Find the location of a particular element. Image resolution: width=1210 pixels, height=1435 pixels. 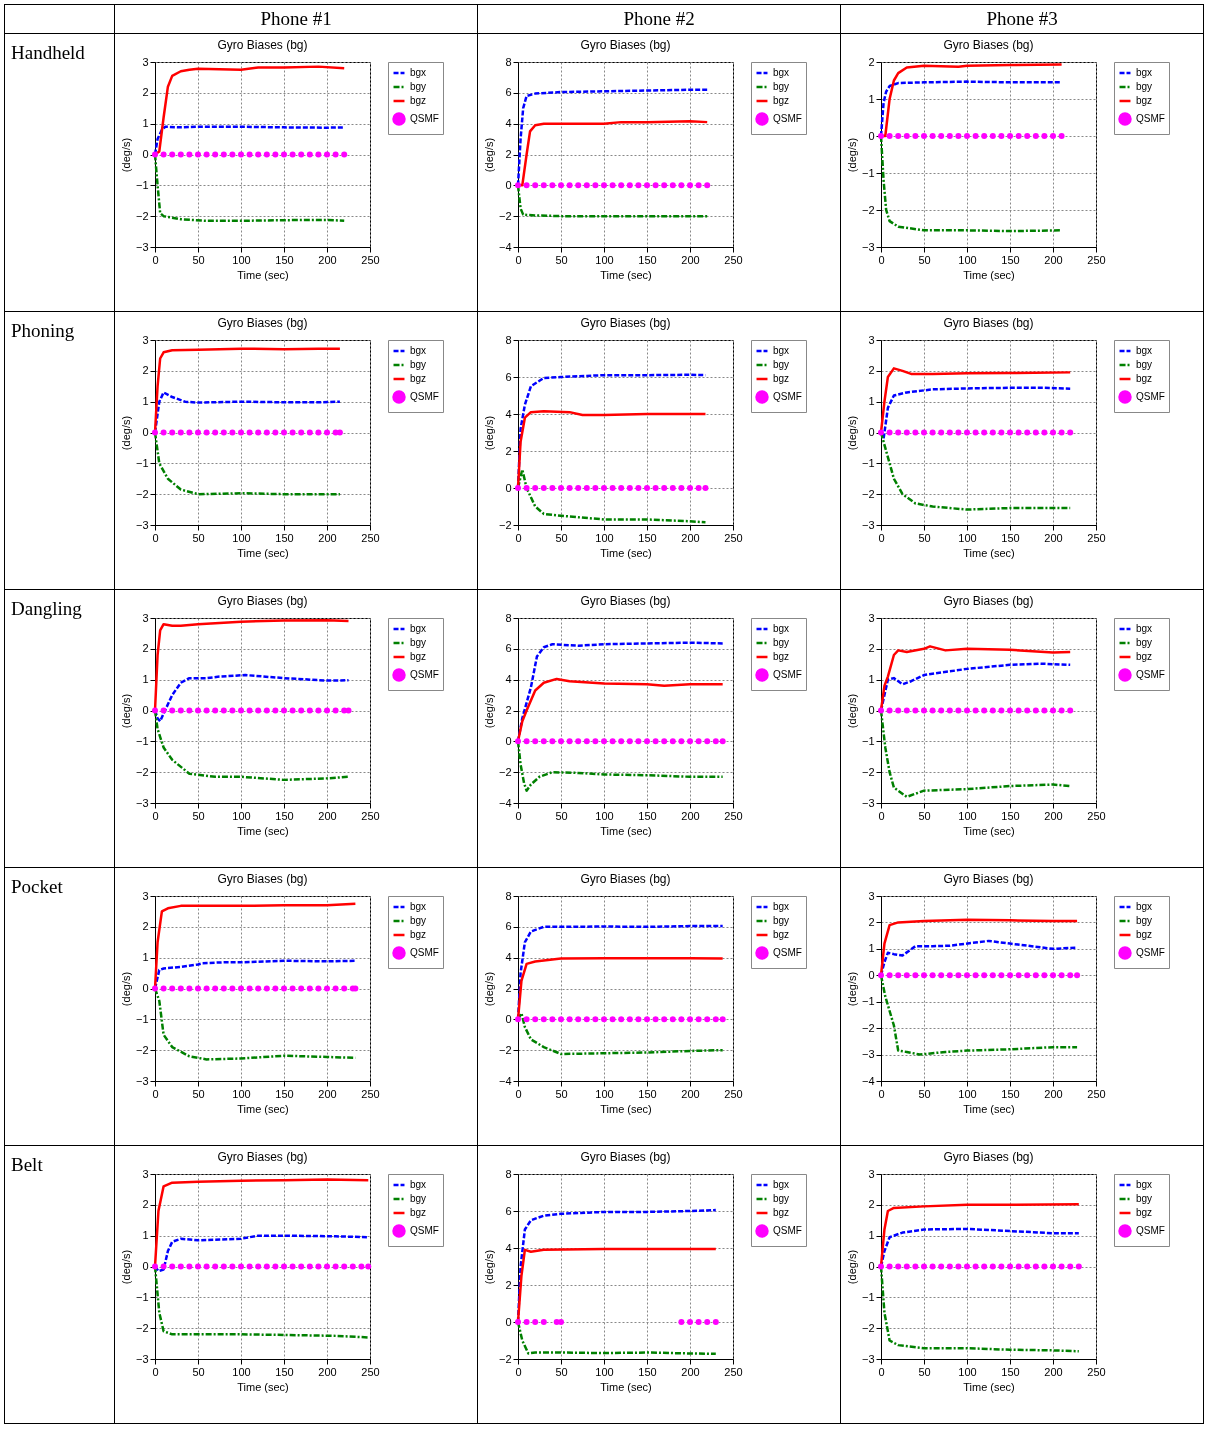

text: Phone #2 is located at coordinates (659, 19).